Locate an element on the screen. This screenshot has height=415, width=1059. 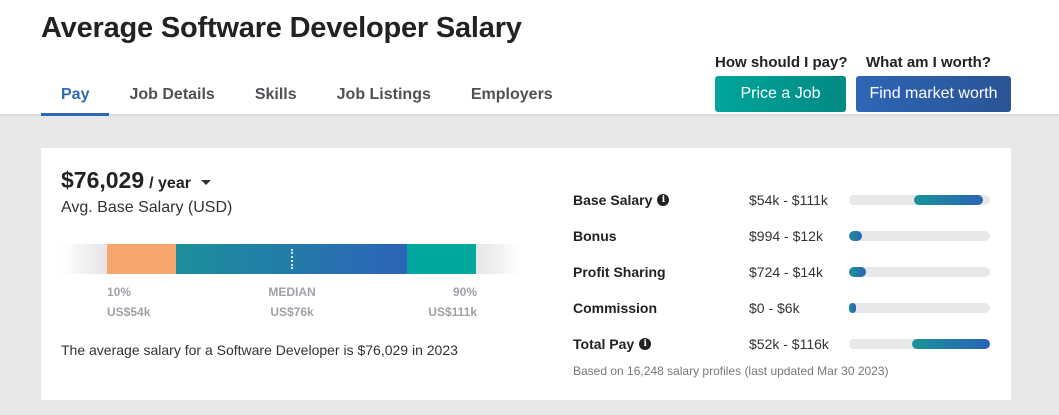
comp-row-bonus: Bonus $994 - $12k is located at coordinates (783, 236).